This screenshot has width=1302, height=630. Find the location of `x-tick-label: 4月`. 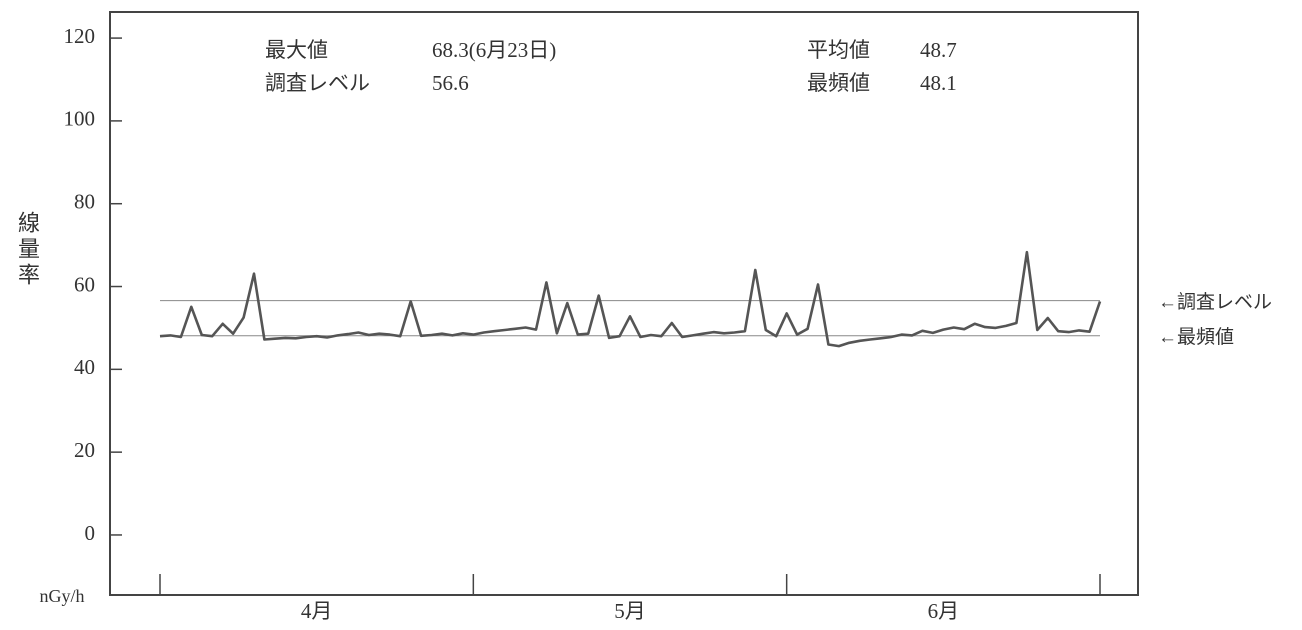

x-tick-label: 4月 is located at coordinates (317, 611).